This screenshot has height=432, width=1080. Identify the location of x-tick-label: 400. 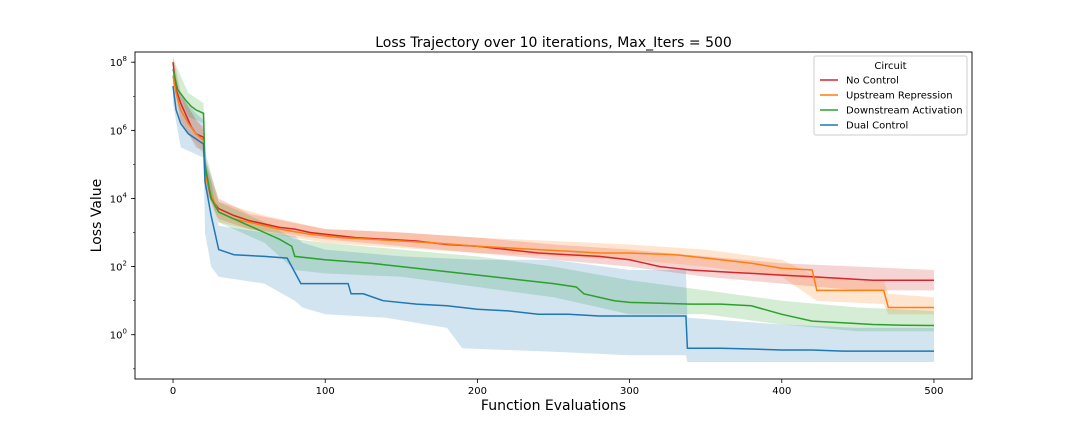
(781, 391).